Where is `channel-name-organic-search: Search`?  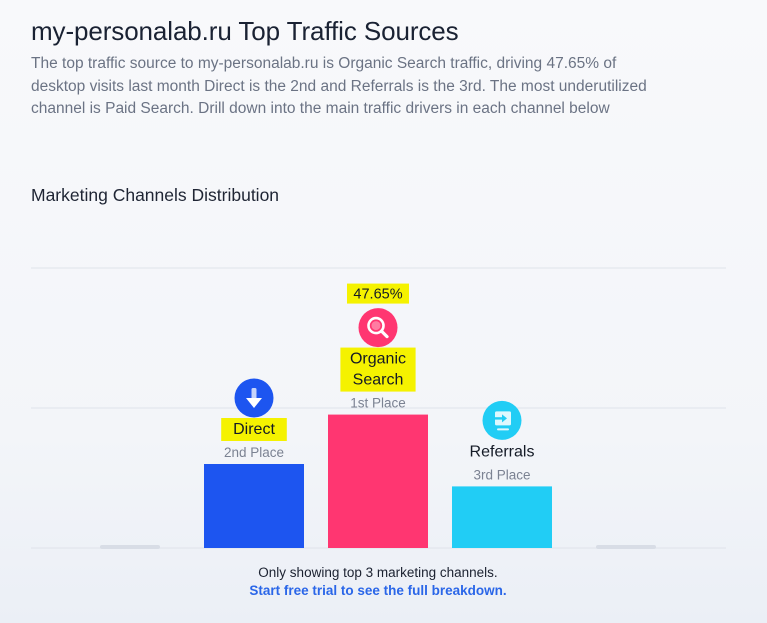
channel-name-organic-search: Search is located at coordinates (378, 380).